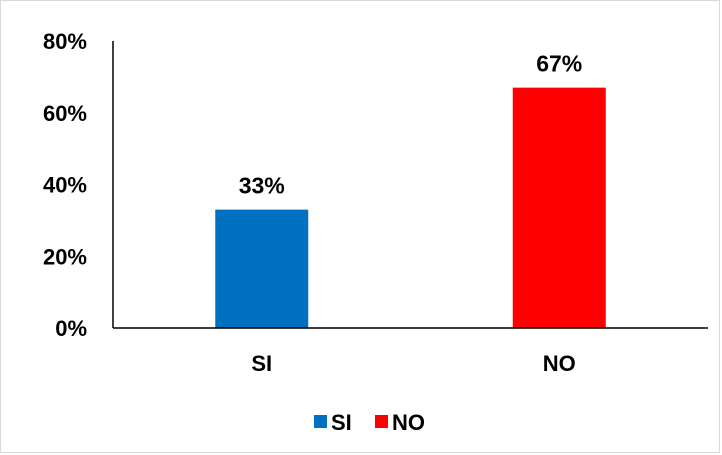 This screenshot has height=455, width=722. What do you see at coordinates (65, 113) in the screenshot?
I see `y-tick-label: 60%` at bounding box center [65, 113].